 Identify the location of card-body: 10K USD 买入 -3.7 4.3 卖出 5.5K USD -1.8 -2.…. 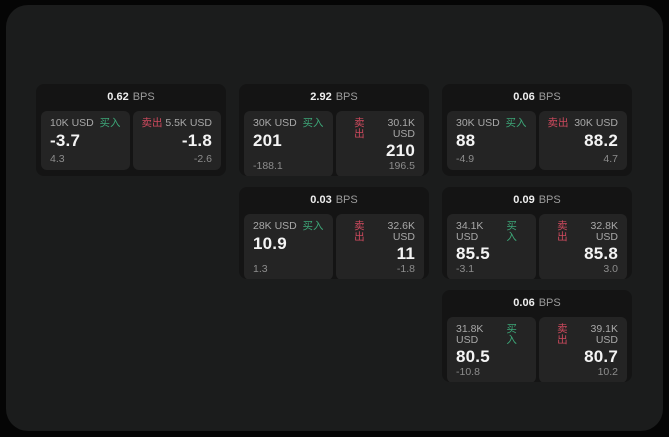
(131, 143).